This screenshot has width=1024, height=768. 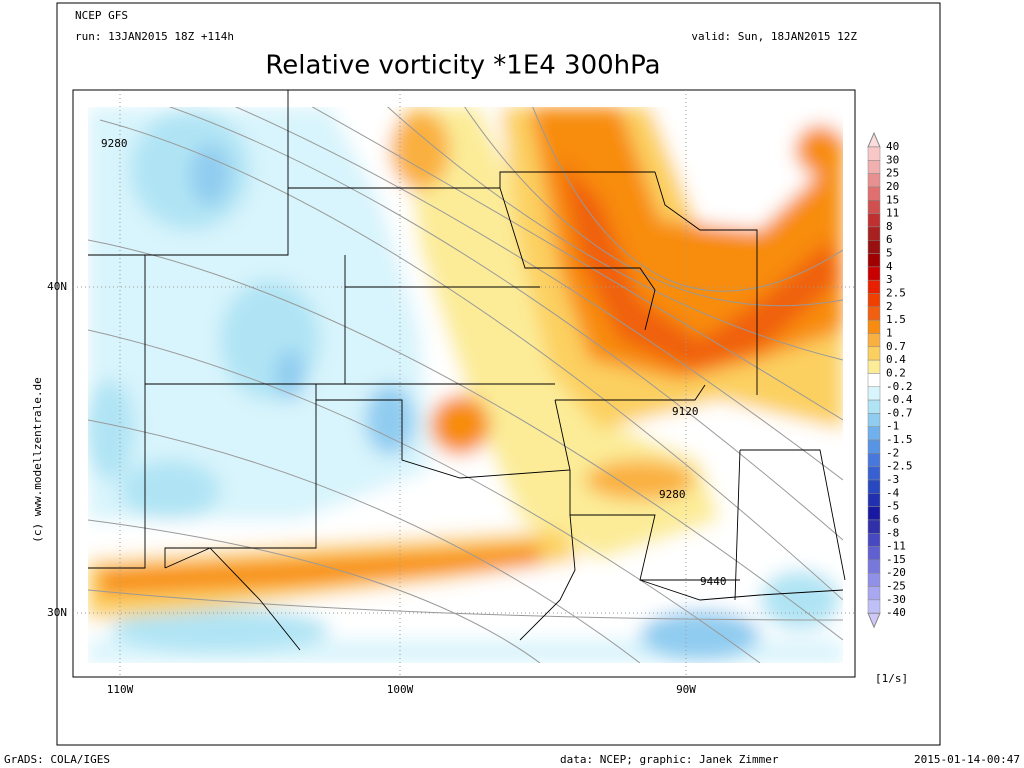 I want to click on lon-label: 100W, so click(x=400, y=689).